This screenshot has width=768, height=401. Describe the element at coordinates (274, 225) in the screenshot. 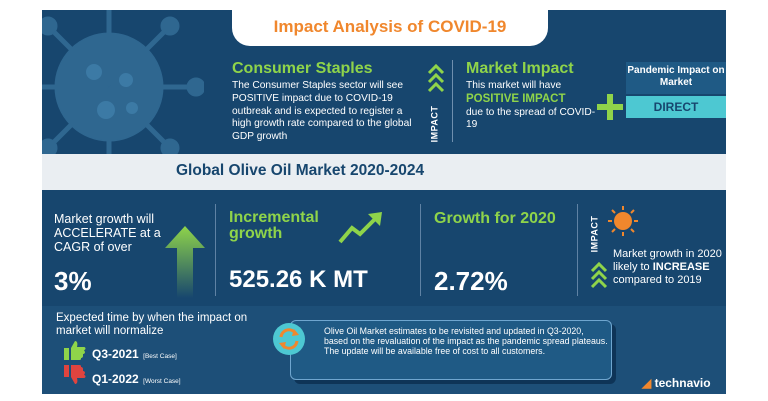

I see `incremental-label: Incremental growth` at that location.